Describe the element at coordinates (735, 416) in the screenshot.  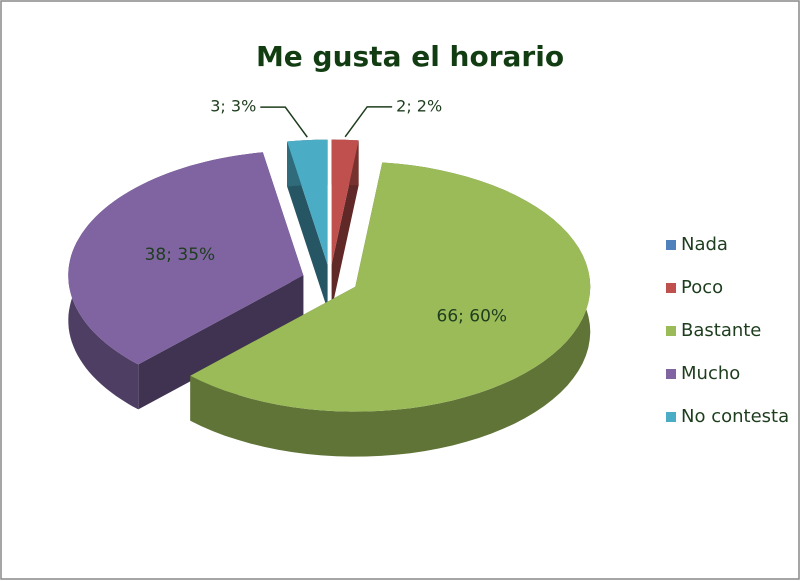
I see `legend-label: No contesta` at that location.